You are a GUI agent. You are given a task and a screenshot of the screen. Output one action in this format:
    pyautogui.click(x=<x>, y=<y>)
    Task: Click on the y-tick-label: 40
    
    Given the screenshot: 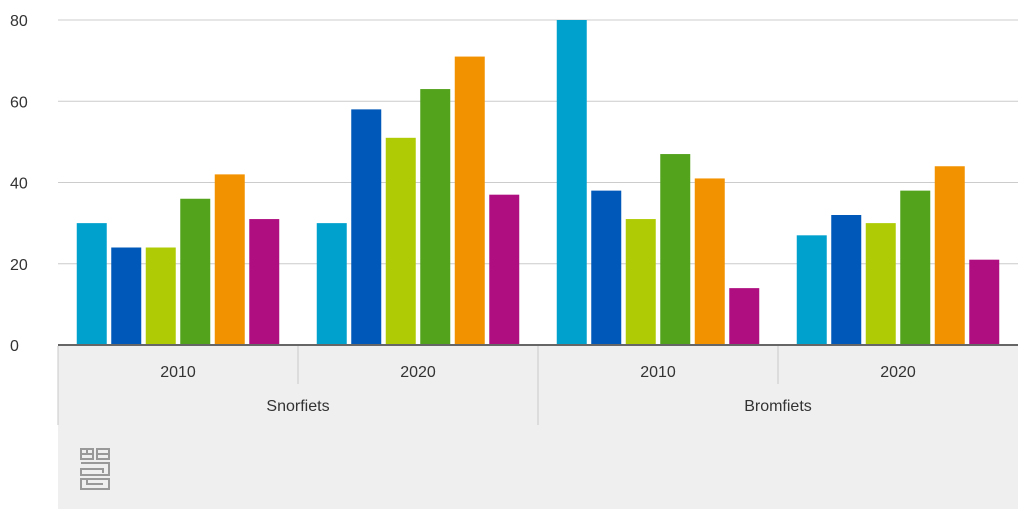 What is the action you would take?
    pyautogui.click(x=19, y=184)
    